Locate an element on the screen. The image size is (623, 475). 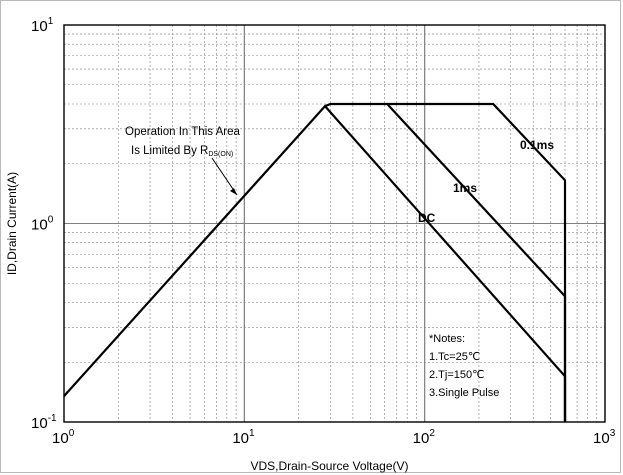
x-tick-label: 10³ is located at coordinates (604, 437).